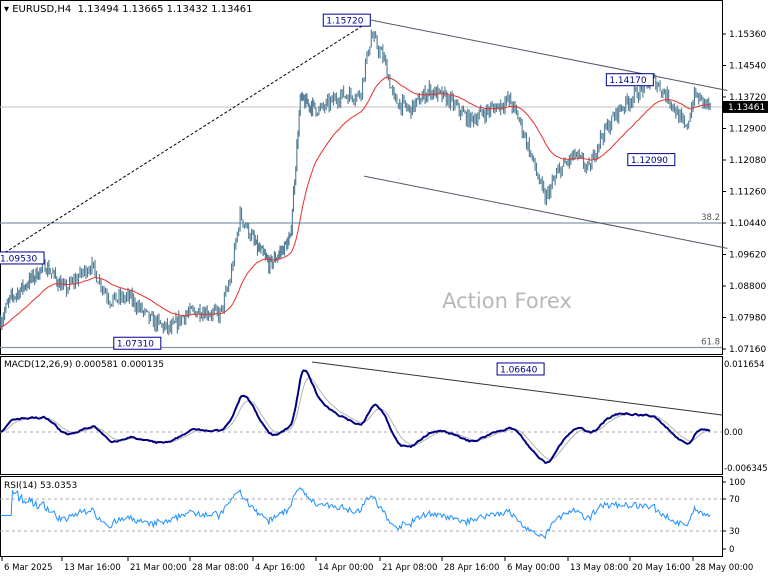  Describe the element at coordinates (747, 224) in the screenshot. I see `y-tick-label: 1.10440` at that location.